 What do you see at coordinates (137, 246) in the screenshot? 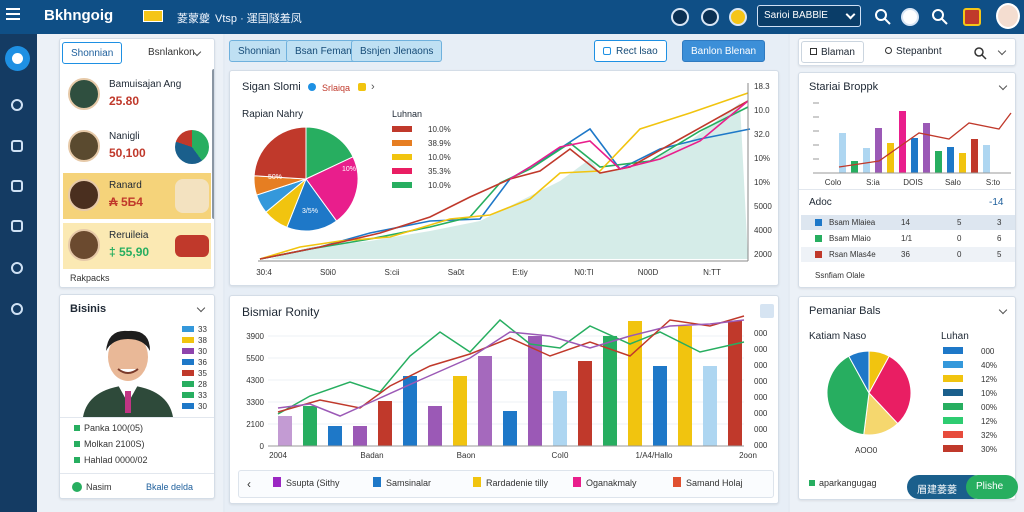
I see `contact-row: Reruileia ‡ 55,90` at bounding box center [137, 246].